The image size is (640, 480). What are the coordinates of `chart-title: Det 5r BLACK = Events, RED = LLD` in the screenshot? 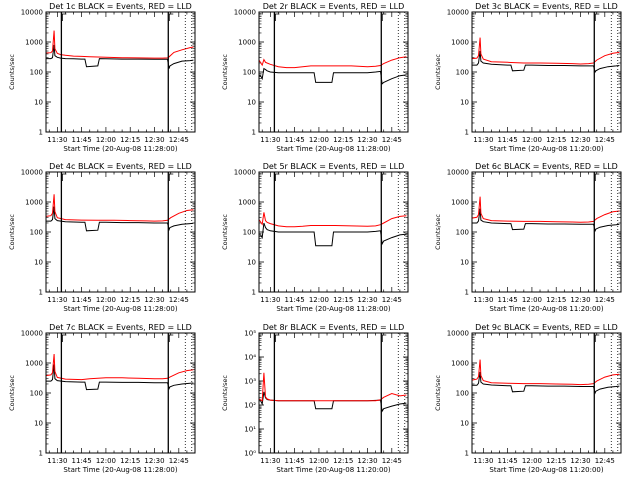 It's located at (334, 166).